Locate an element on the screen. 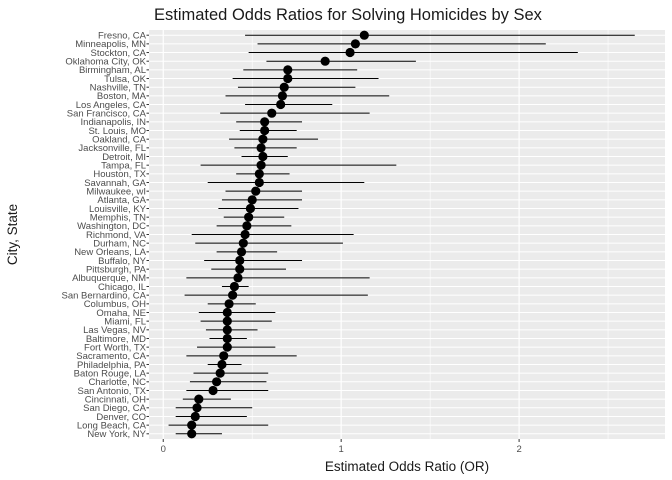  y-tick-label: Atlanta, GA is located at coordinates (121, 200).